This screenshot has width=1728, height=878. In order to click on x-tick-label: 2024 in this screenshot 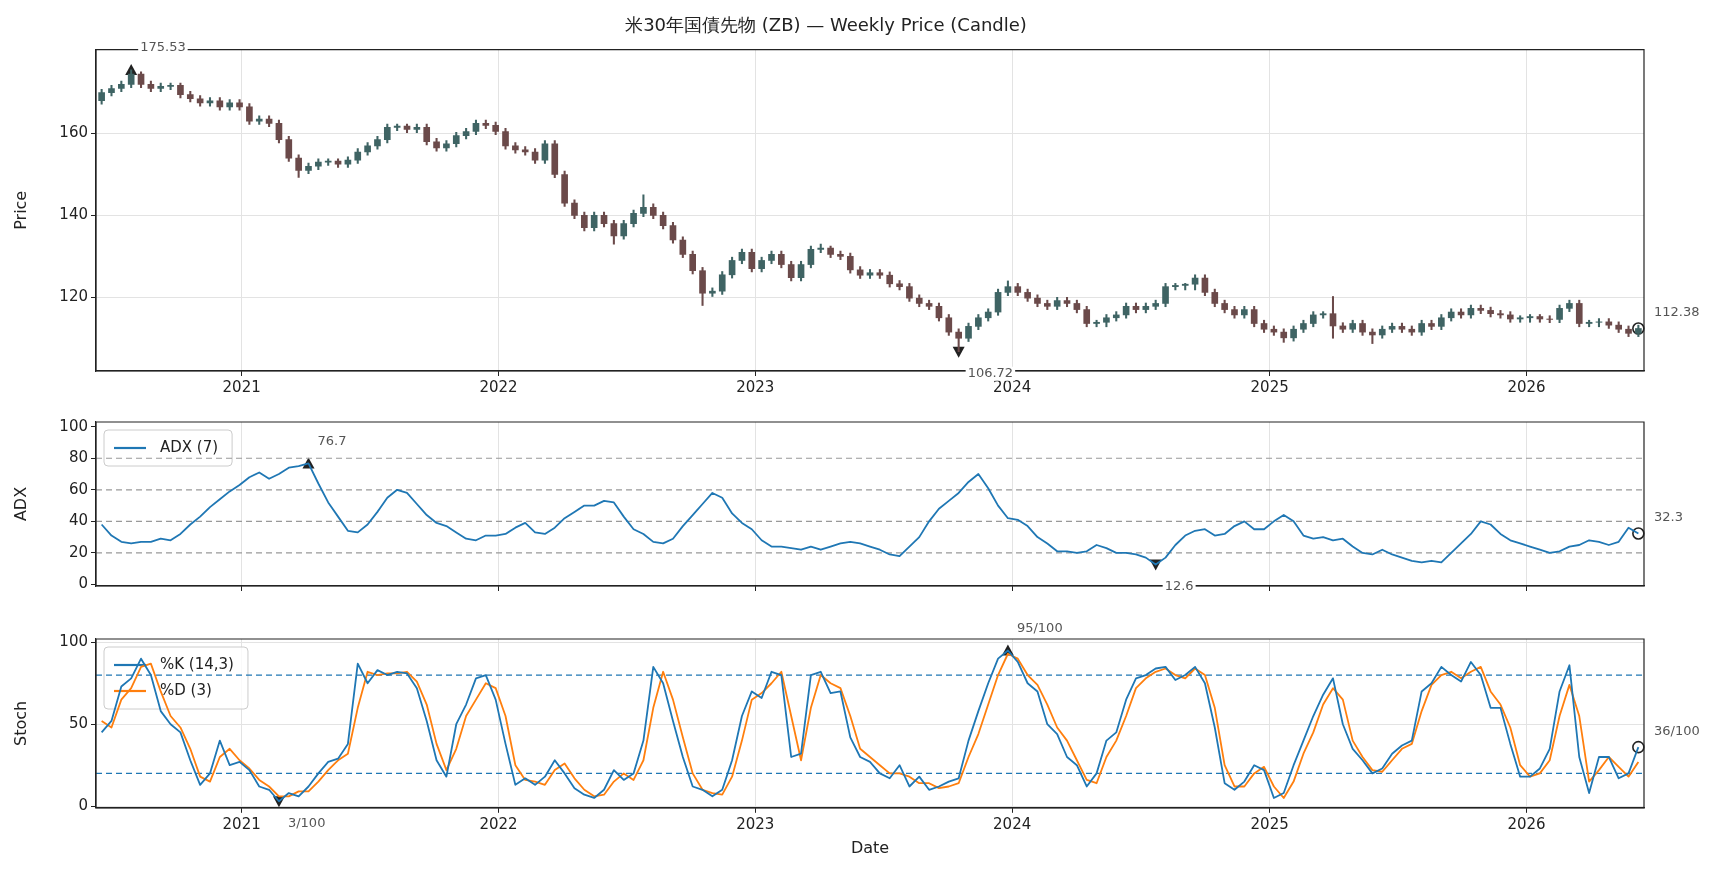, I will do `click(1012, 823)`.